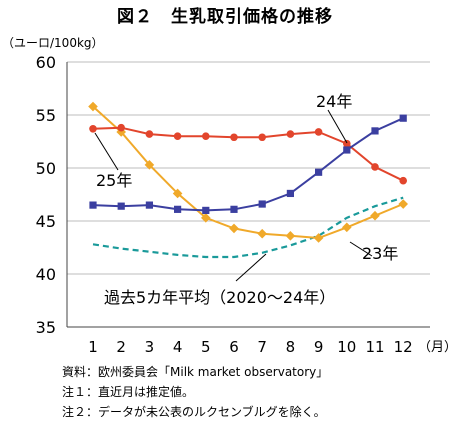 The image size is (450, 425). I want to click on series-label-avg: 過去5カ年平均（2020～24年）, so click(219, 297).